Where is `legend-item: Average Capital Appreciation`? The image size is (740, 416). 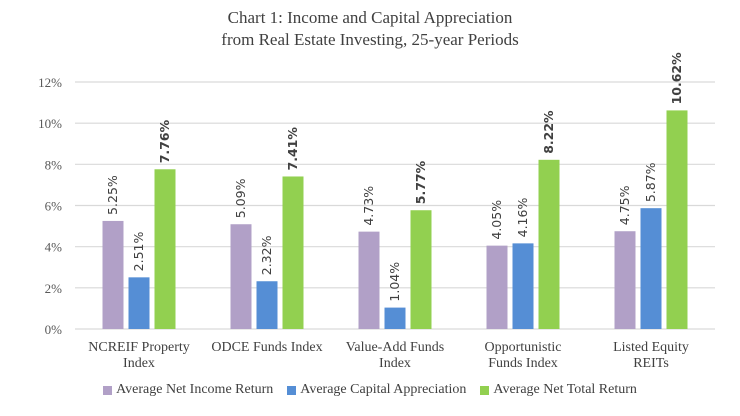
legend-item: Average Capital Appreciation is located at coordinates (376, 390).